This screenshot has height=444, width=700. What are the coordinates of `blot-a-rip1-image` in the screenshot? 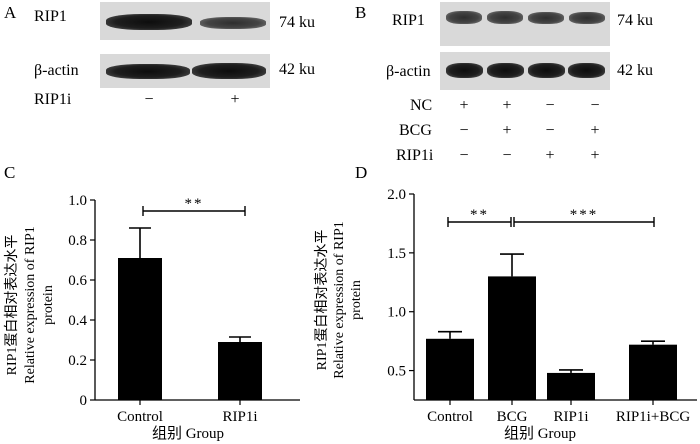 It's located at (185, 21).